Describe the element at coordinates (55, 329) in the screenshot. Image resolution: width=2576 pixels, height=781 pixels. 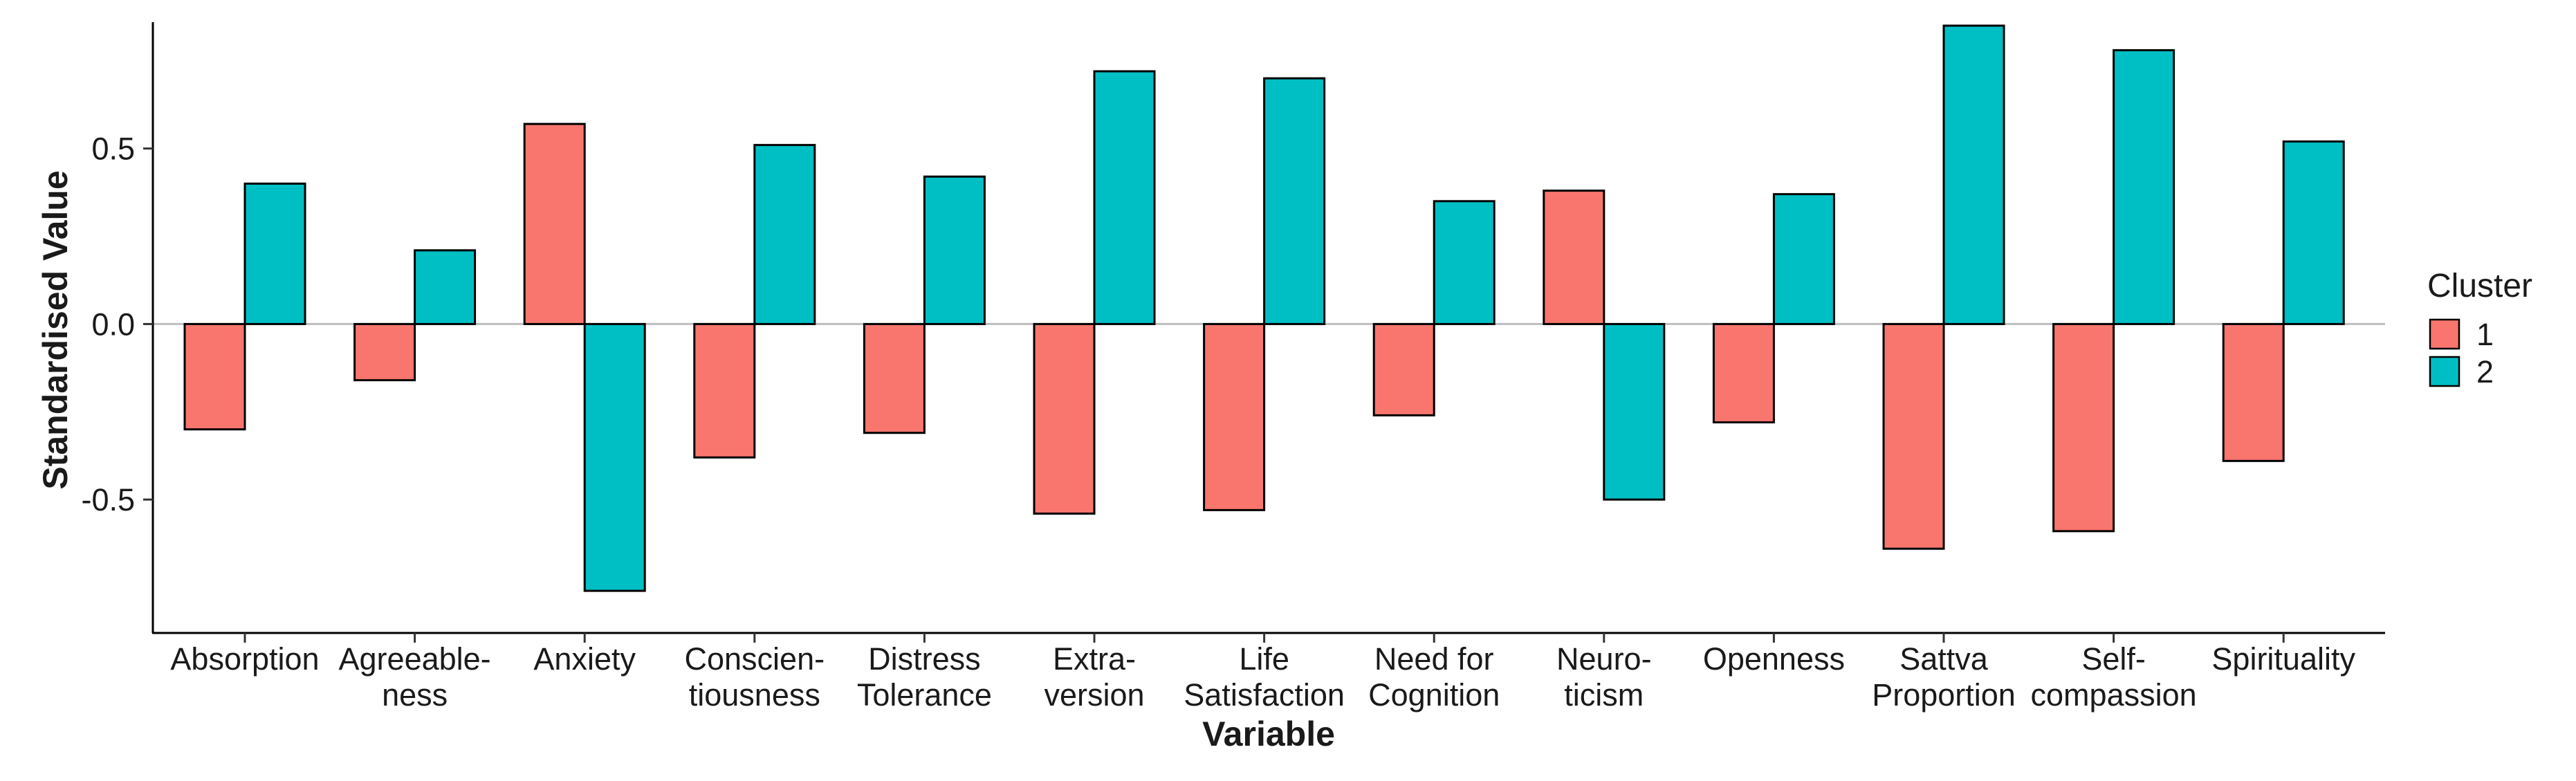
I see `y-axis-title: Standardised Value` at that location.